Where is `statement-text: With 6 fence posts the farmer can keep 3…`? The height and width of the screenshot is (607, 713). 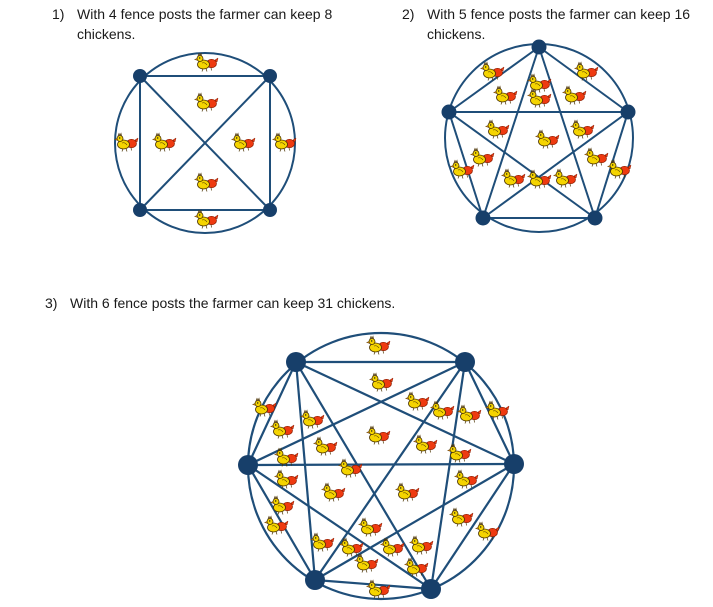 statement-text: With 6 fence posts the farmer can keep 3… is located at coordinates (233, 303).